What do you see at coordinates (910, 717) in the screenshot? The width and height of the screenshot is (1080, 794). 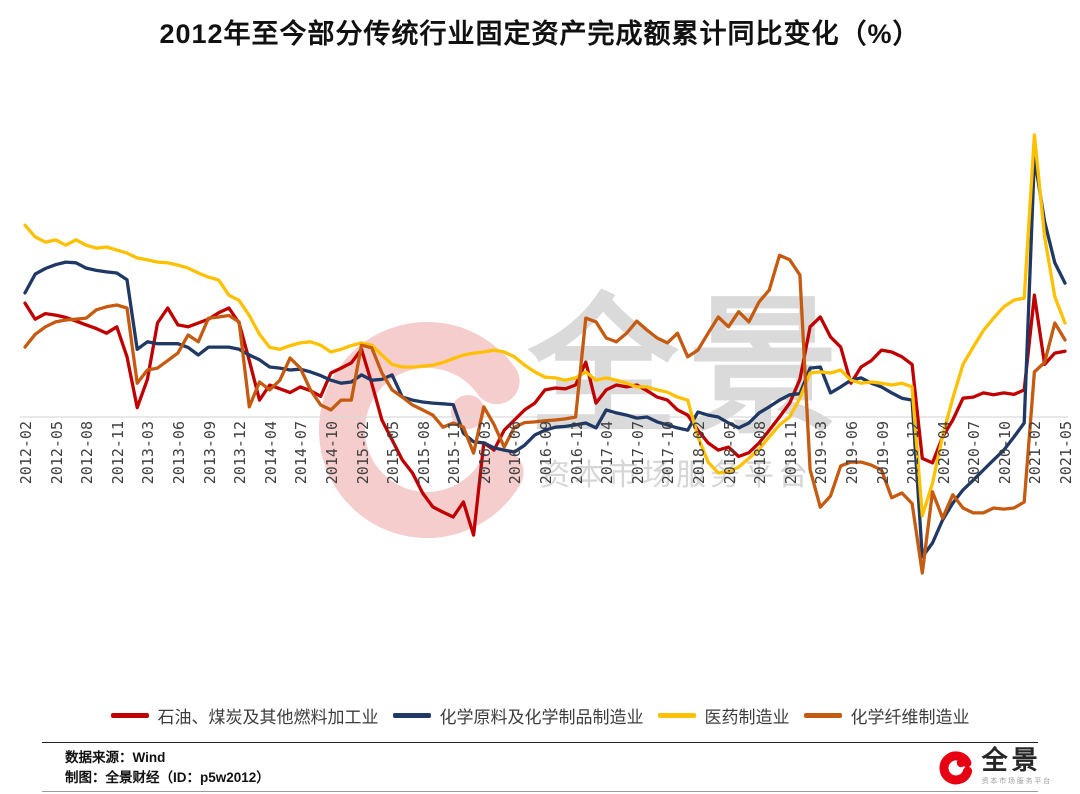 I see `legend-label: 化学纤维制造业` at bounding box center [910, 717].